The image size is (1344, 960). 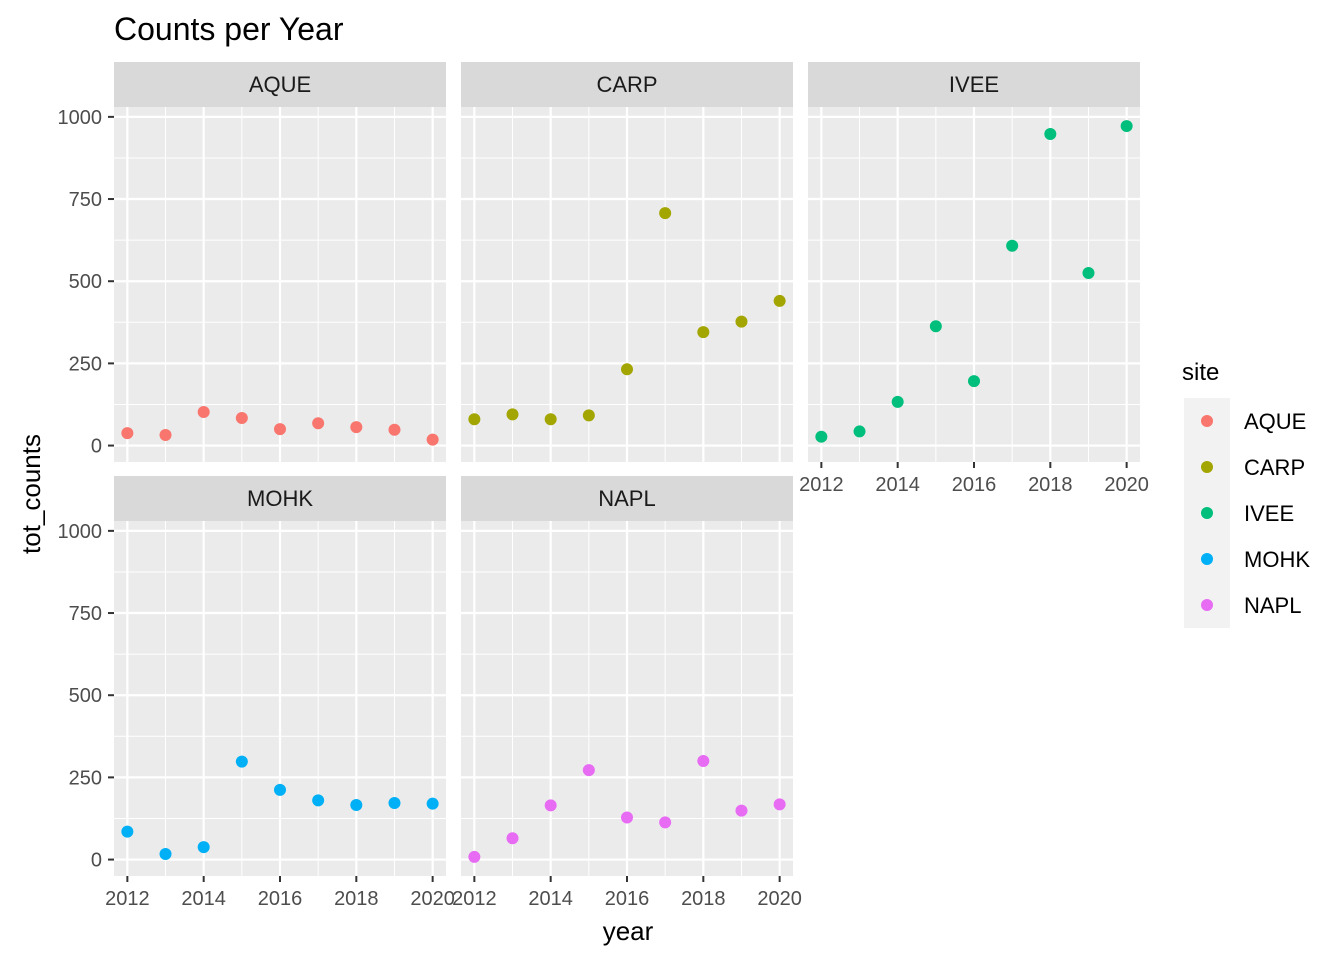 I want to click on legend-label-aque: AQUE, so click(x=1275, y=421).